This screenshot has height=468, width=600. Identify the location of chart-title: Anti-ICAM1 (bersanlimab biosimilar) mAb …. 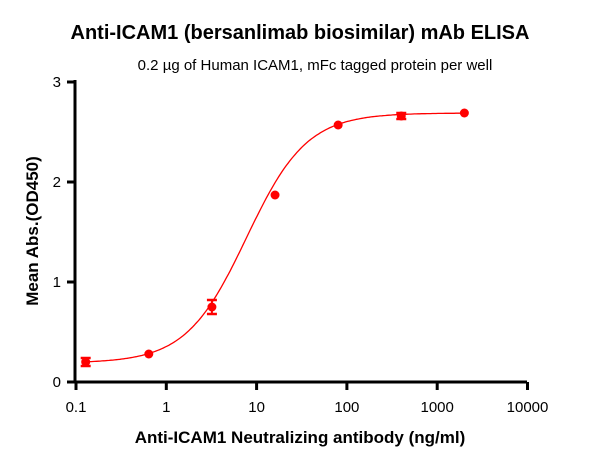
(300, 33).